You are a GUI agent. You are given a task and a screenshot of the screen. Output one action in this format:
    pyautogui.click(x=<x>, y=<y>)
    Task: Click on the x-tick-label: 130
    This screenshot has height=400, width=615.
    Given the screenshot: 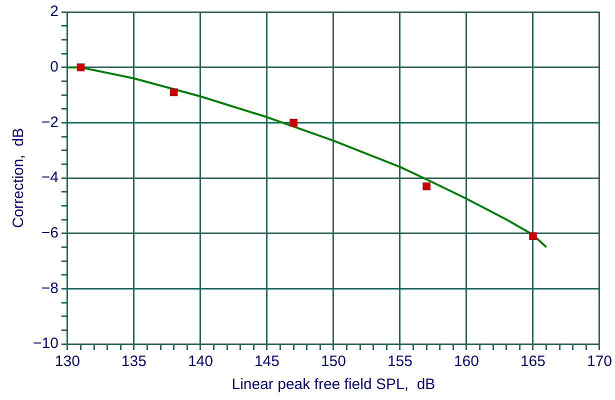 What is the action you would take?
    pyautogui.click(x=67, y=361)
    